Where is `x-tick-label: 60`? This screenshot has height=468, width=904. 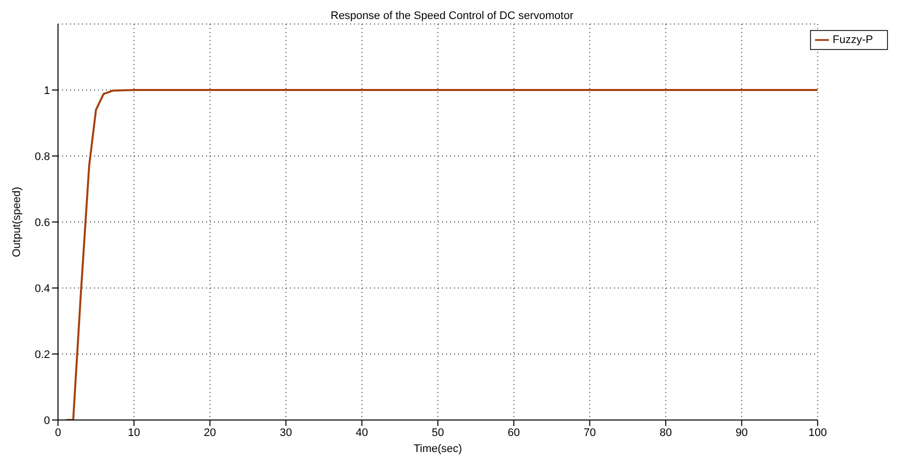
x-tick-label: 60 is located at coordinates (514, 432).